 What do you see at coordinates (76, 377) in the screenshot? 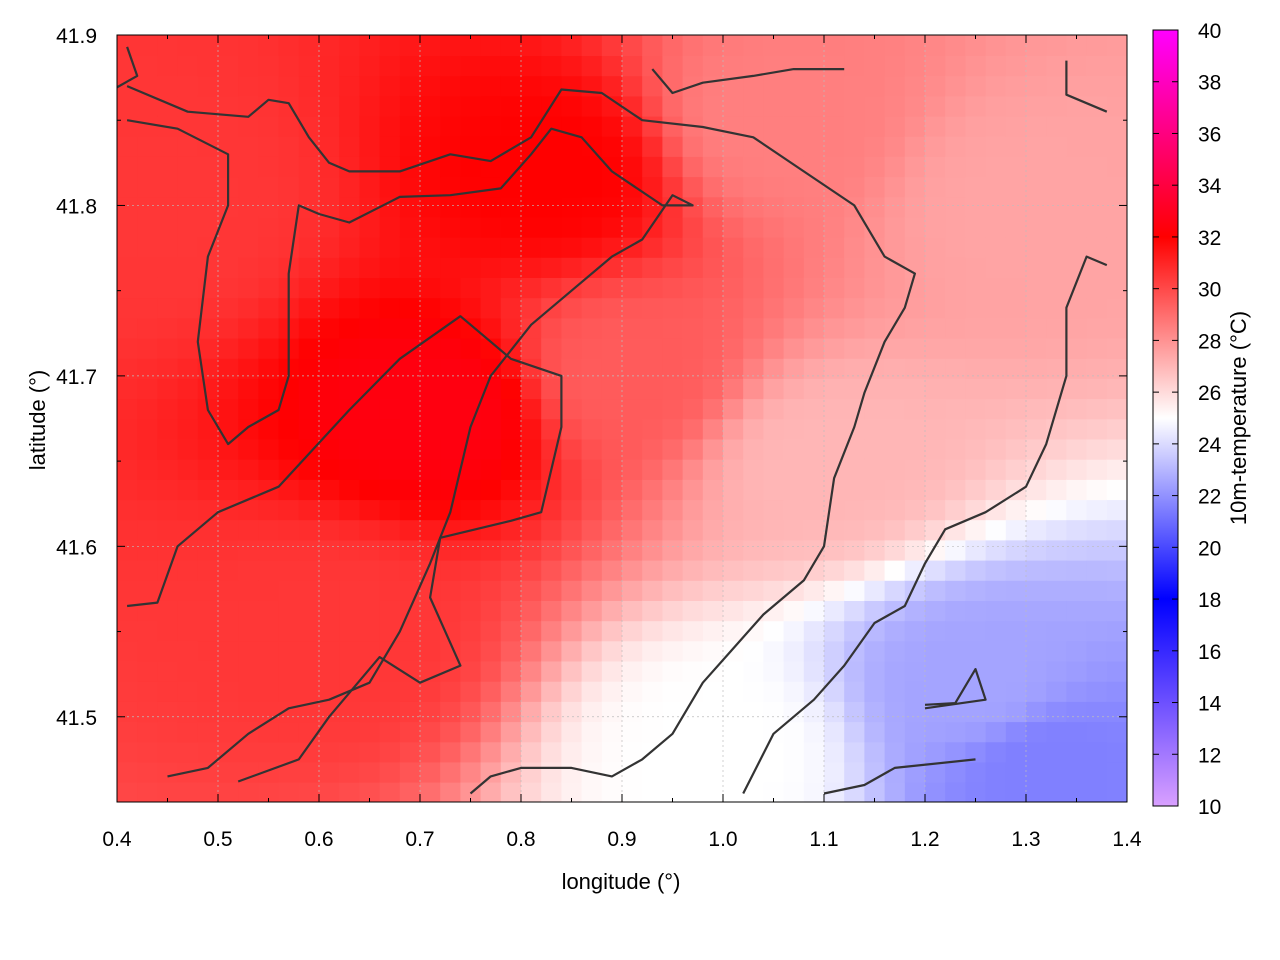
I see `y-tick-label: 41.7` at bounding box center [76, 377].